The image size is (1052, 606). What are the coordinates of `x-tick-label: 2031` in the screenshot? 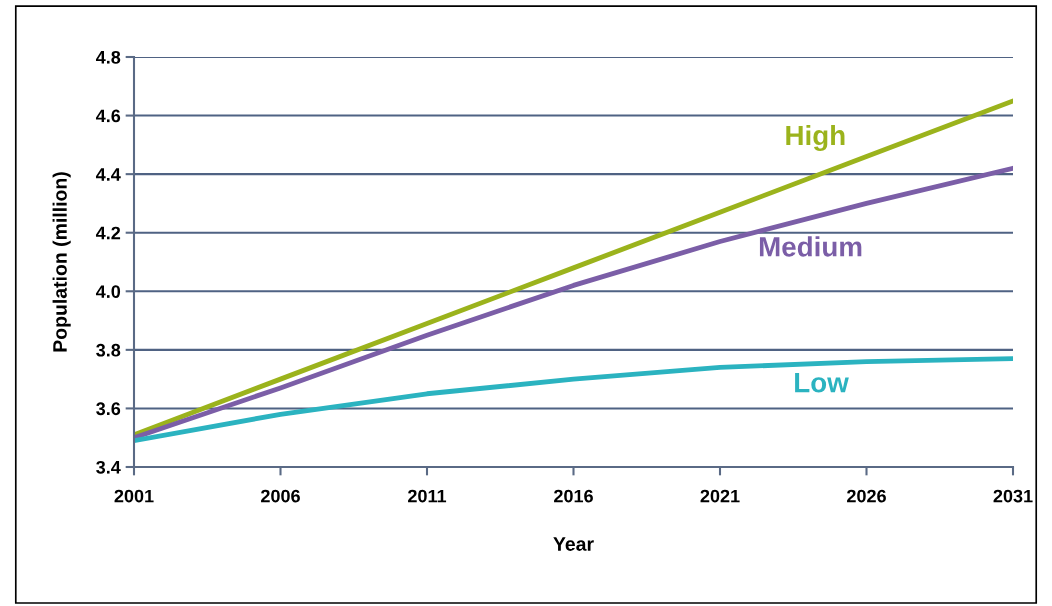 It's located at (1013, 496).